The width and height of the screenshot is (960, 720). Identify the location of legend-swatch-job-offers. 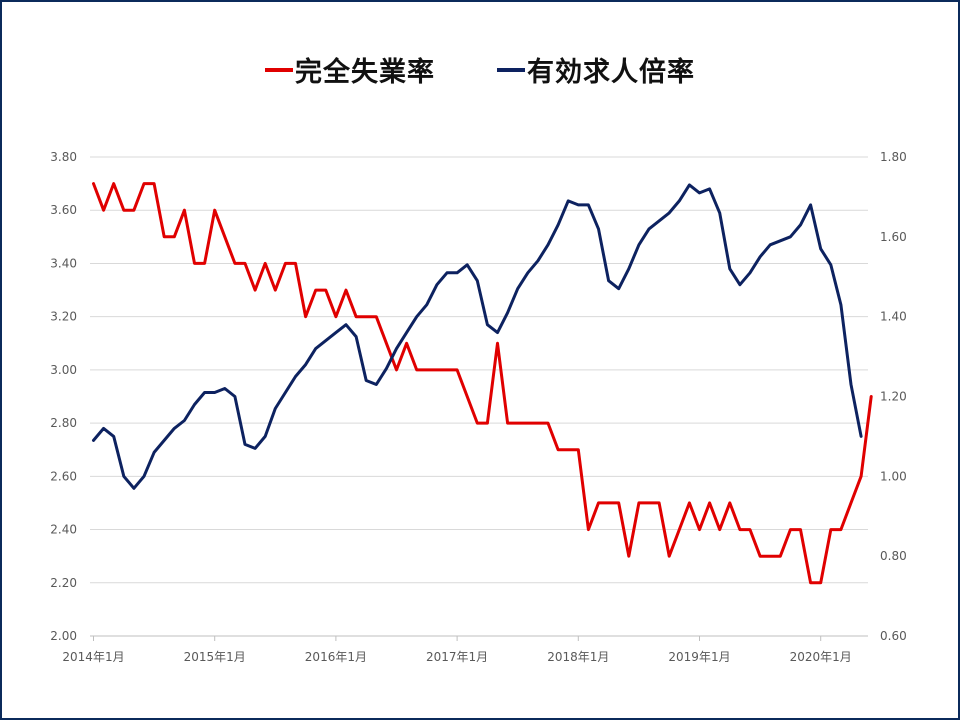
(511, 69).